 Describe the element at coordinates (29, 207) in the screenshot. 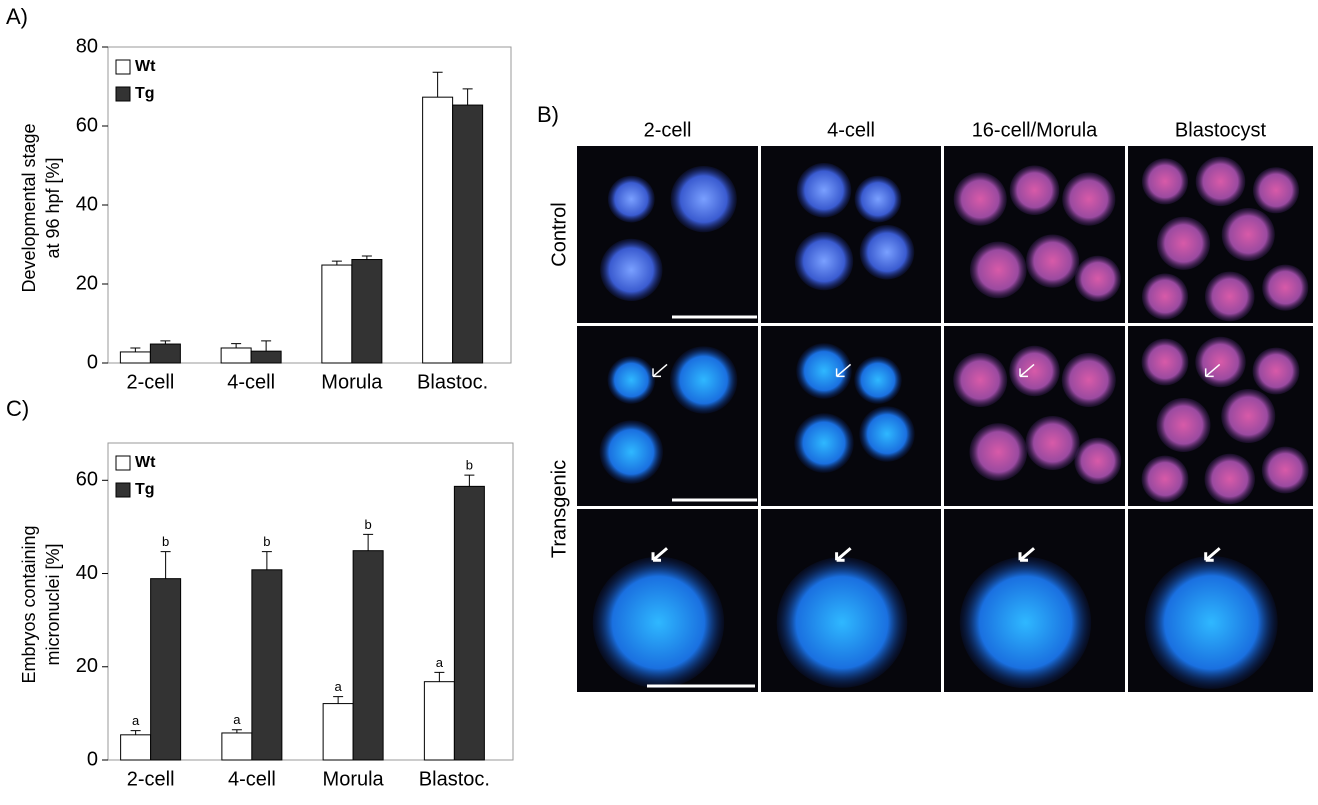

I see `y-axis-label: Developmental stage` at that location.